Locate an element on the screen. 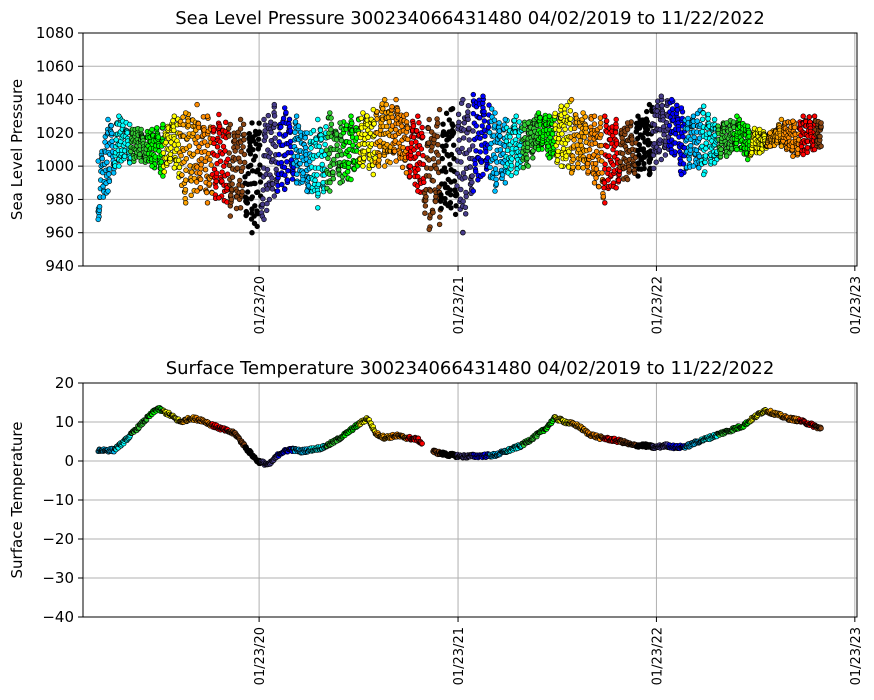  data-series is located at coordinates (459, 436).